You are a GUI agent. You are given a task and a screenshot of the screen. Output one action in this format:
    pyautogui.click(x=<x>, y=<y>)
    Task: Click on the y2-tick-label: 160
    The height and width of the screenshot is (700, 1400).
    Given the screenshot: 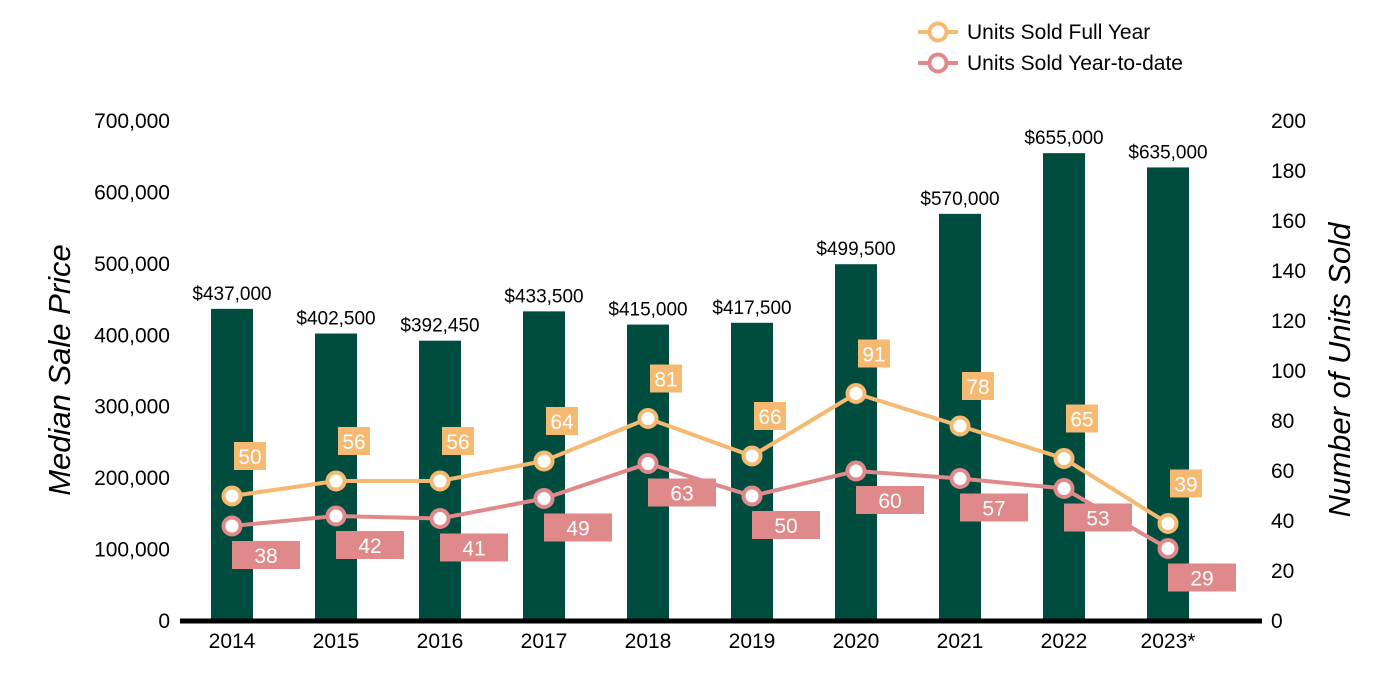 What is the action you would take?
    pyautogui.click(x=1288, y=221)
    